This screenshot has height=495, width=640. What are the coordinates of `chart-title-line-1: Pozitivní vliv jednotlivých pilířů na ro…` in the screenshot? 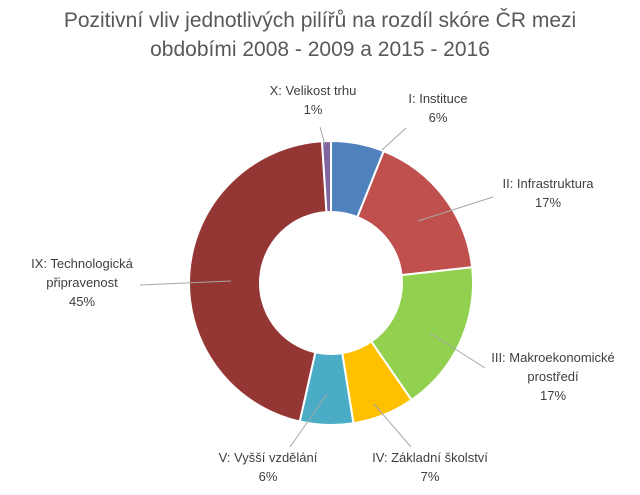 It's located at (320, 20).